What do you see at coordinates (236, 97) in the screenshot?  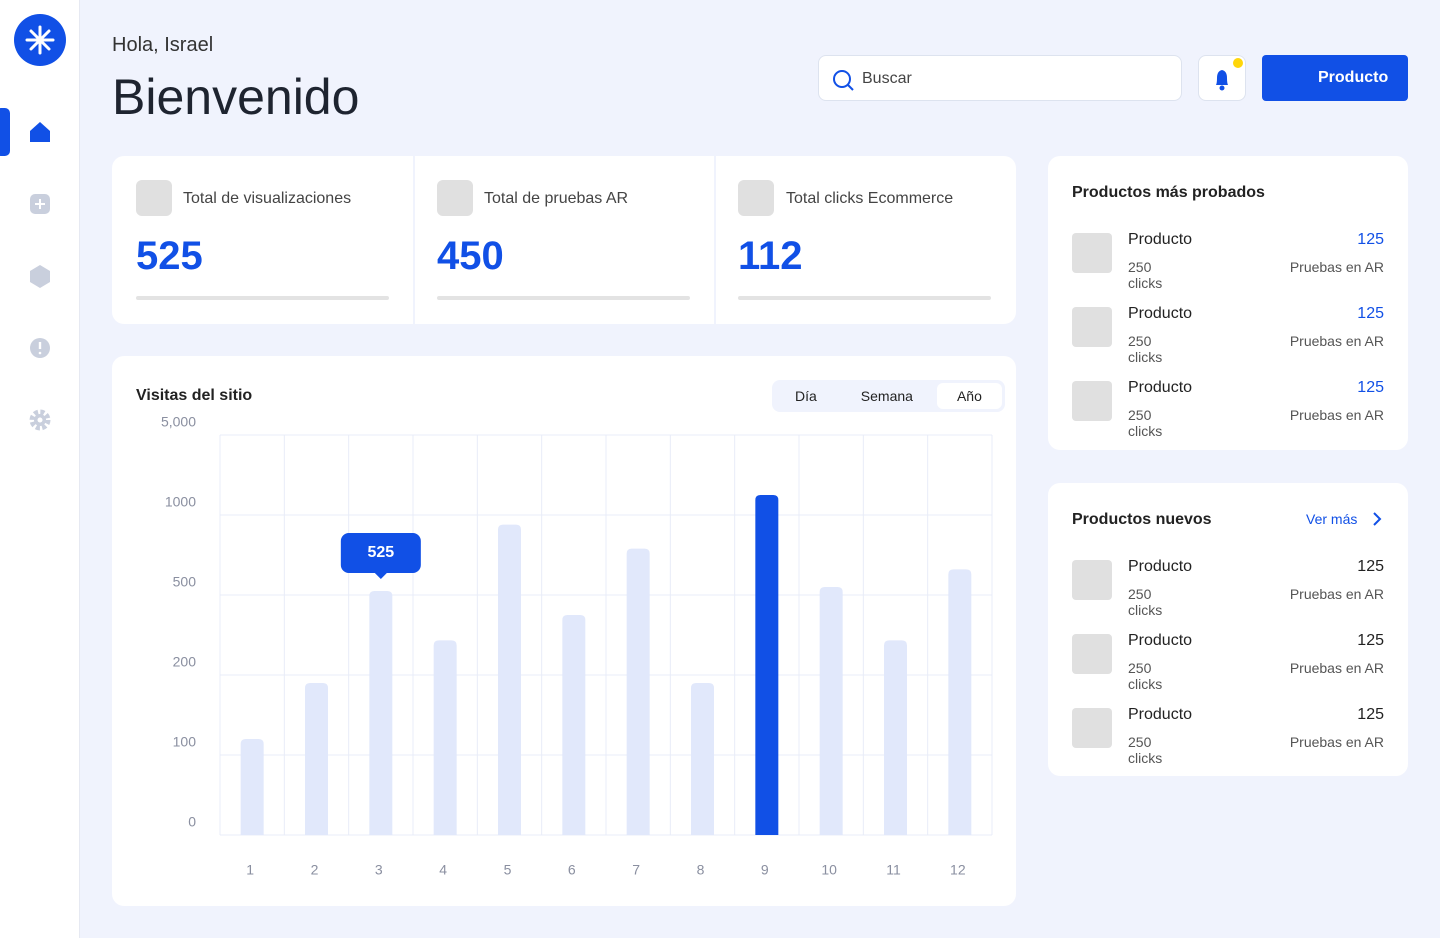 I see `page-title: Bienvenido` at bounding box center [236, 97].